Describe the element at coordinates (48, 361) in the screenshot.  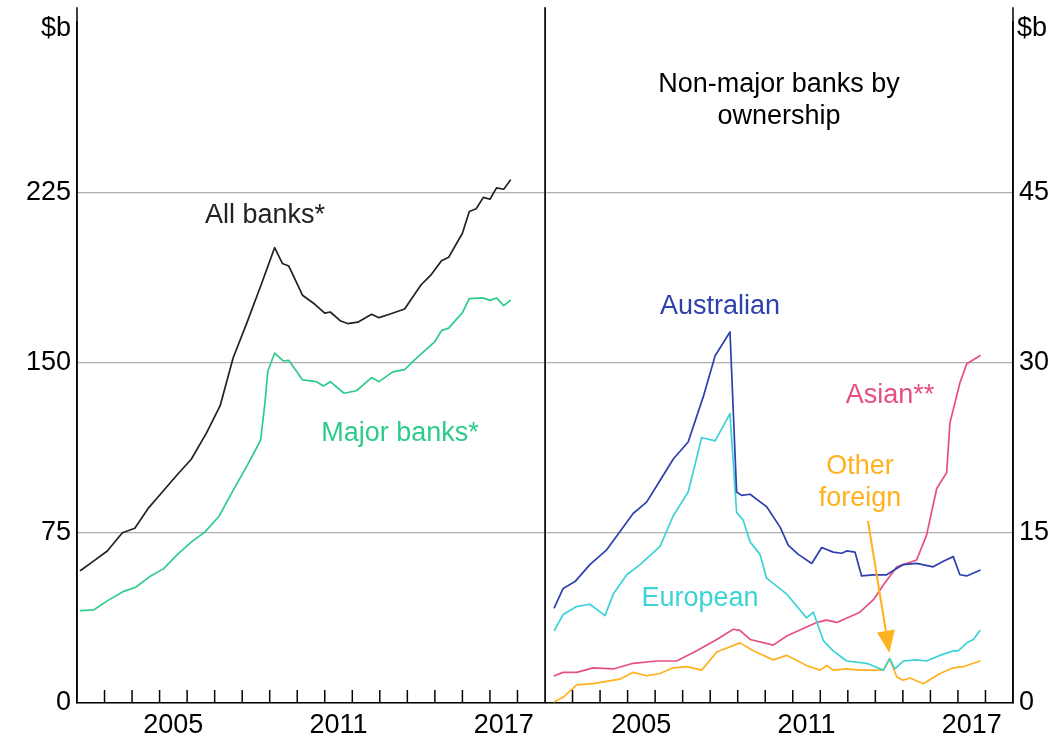
I see `y-tick-label: 150` at that location.